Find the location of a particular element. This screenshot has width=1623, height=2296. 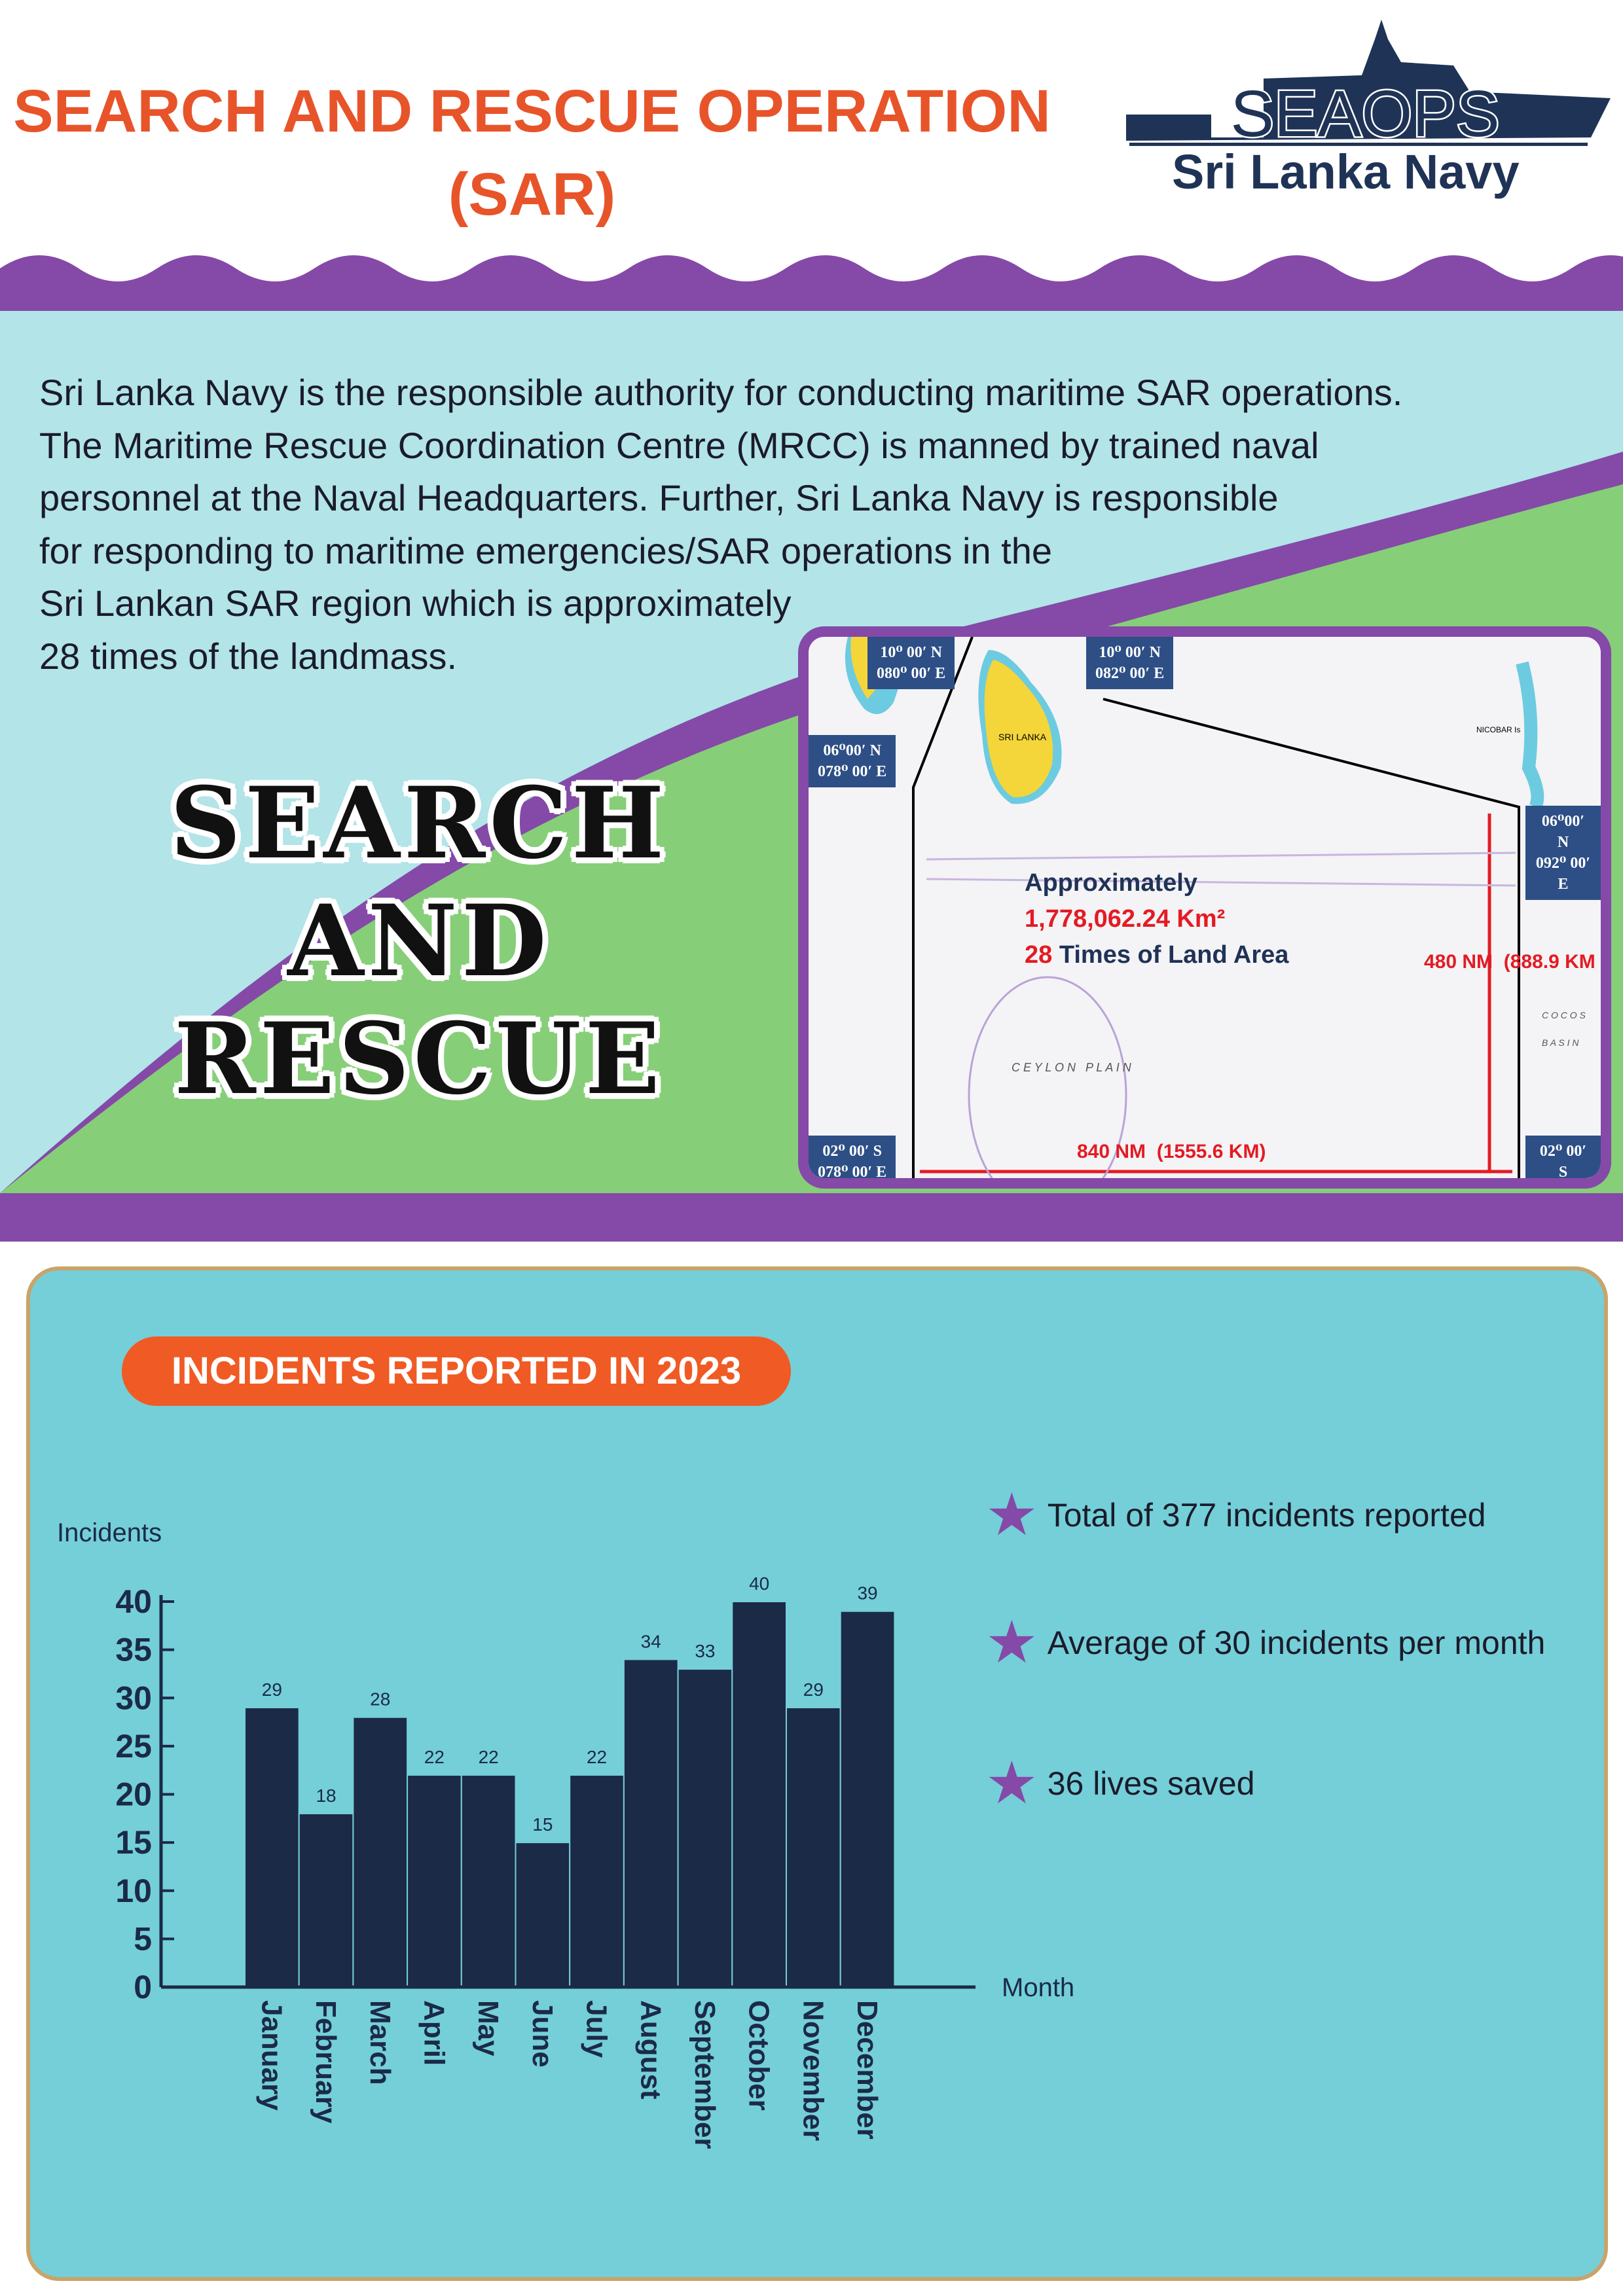

y-tick-label: 10 is located at coordinates (133, 1891).